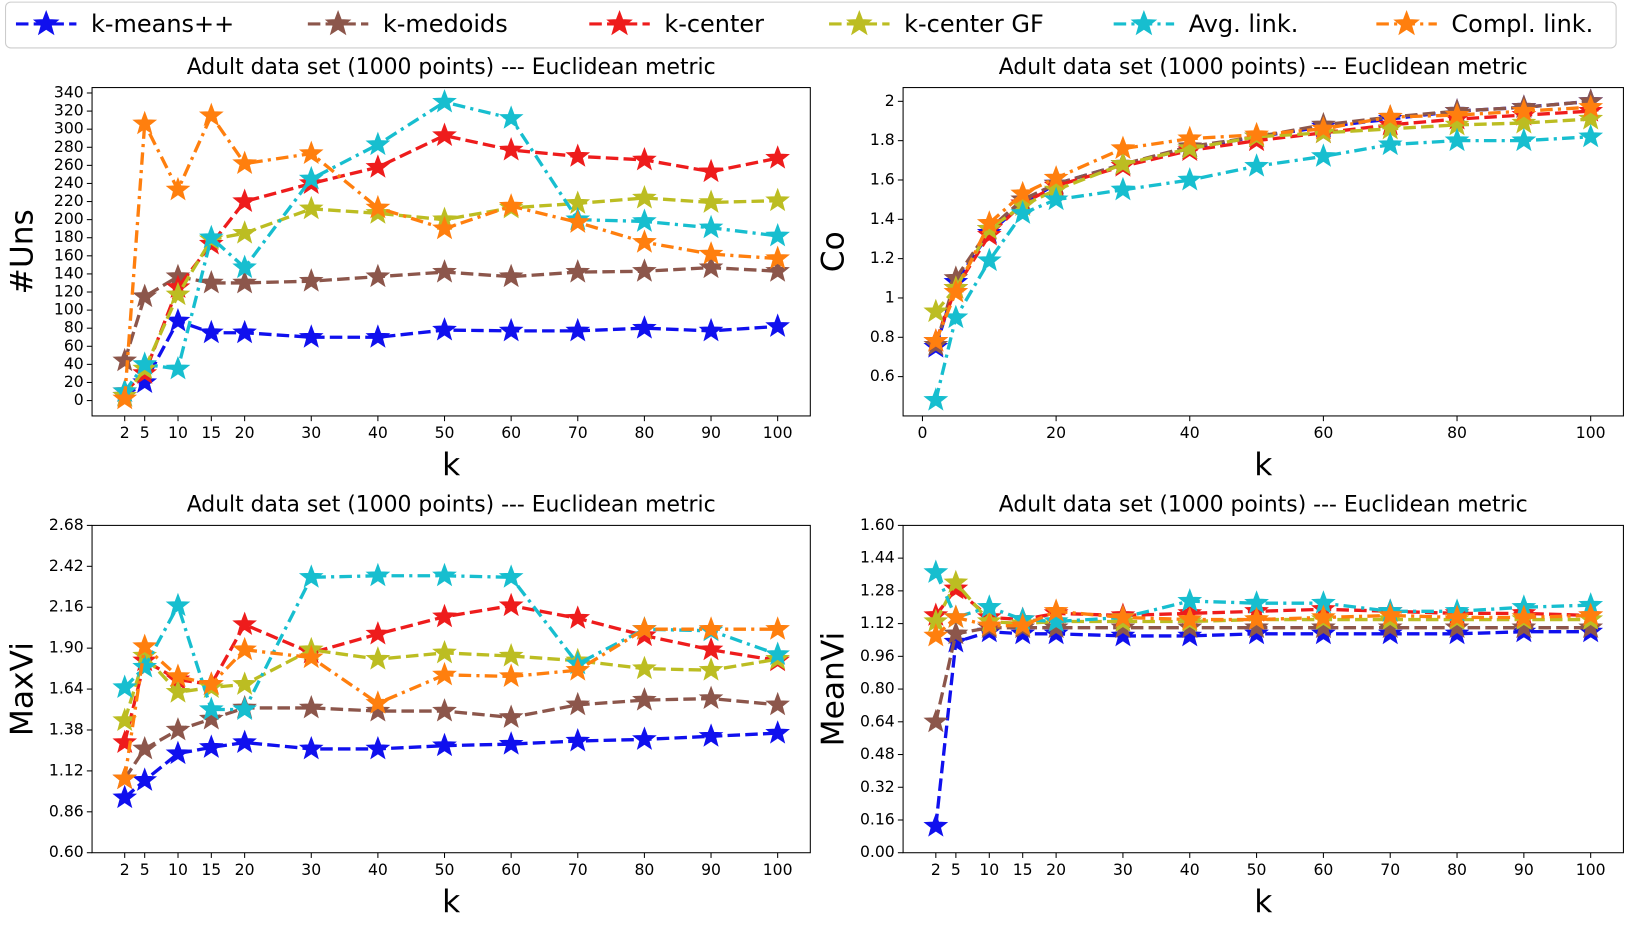 The width and height of the screenshot is (1630, 933). I want to click on y-tick-label: 0.64, so click(877, 720).